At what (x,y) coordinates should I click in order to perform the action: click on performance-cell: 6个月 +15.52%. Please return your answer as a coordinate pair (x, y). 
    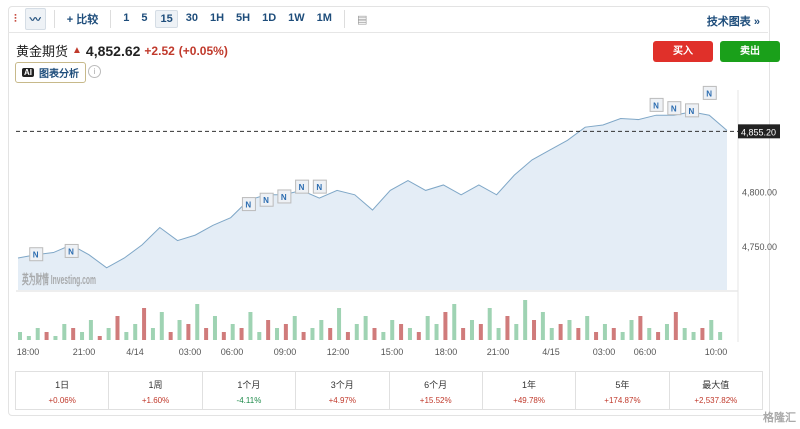
    Looking at the image, I should click on (436, 390).